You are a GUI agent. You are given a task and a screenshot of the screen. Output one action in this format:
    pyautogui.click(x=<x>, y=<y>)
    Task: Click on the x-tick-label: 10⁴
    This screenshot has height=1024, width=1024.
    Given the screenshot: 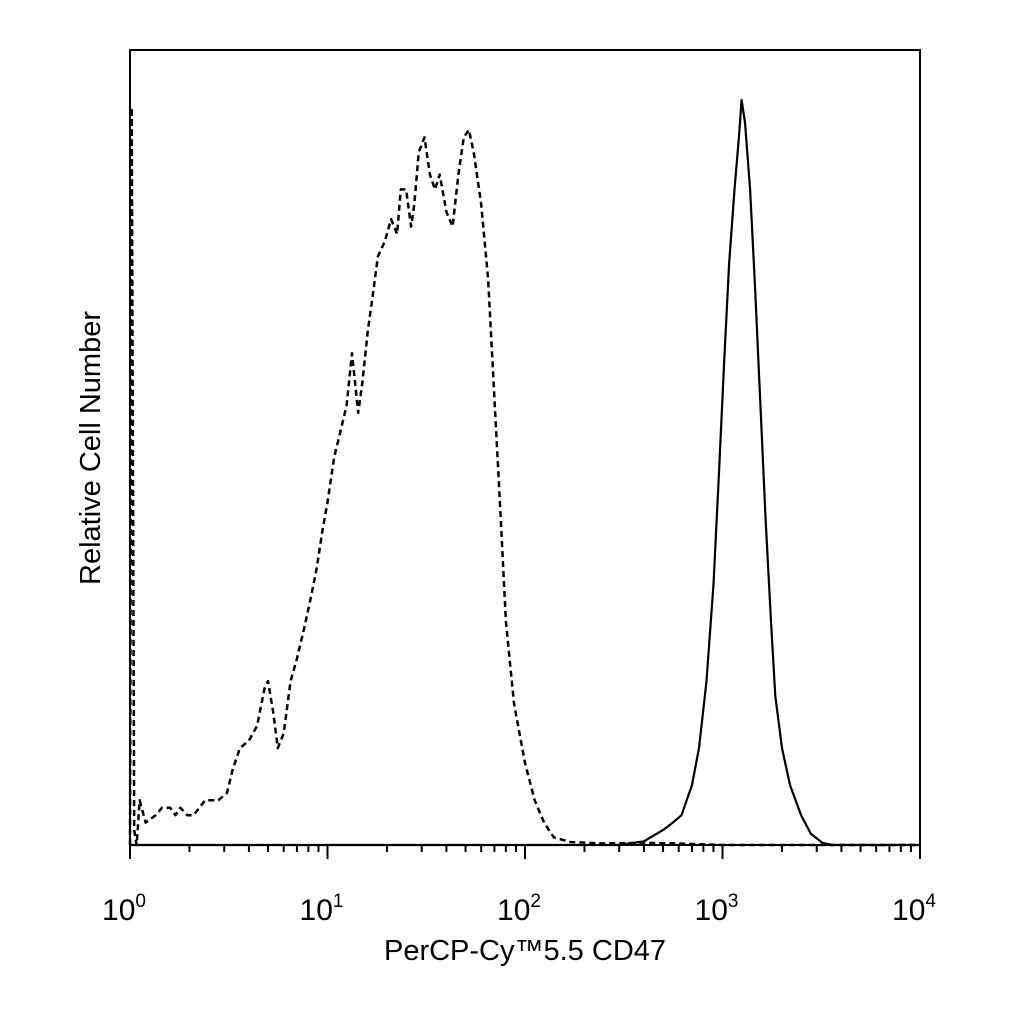 What is the action you would take?
    pyautogui.click(x=914, y=909)
    